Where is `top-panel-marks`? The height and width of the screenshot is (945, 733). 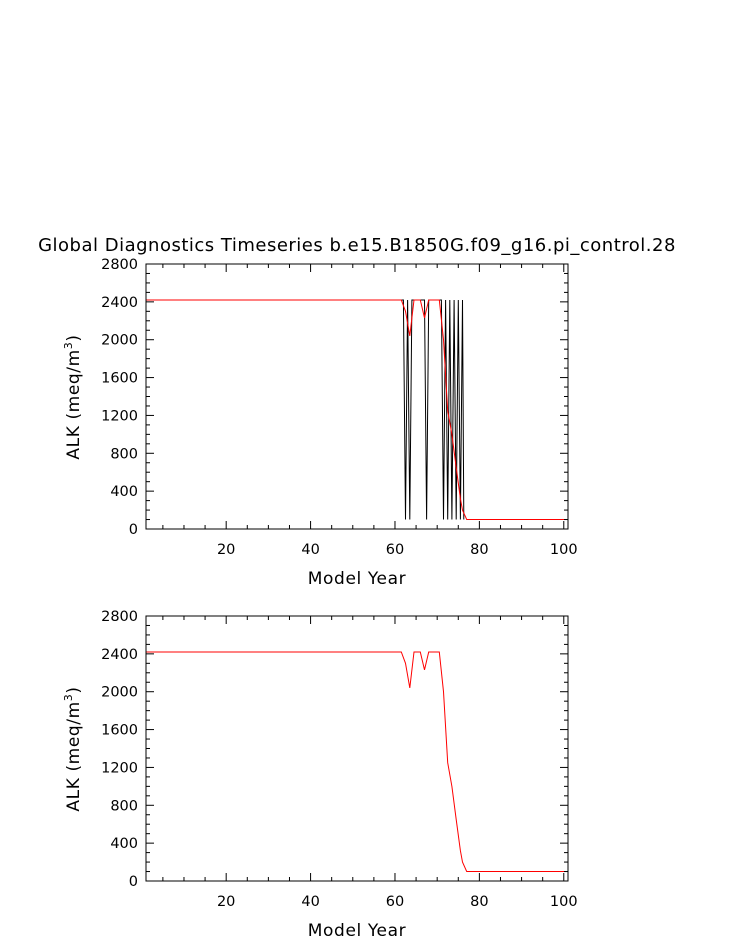 top-panel-marks is located at coordinates (356, 409).